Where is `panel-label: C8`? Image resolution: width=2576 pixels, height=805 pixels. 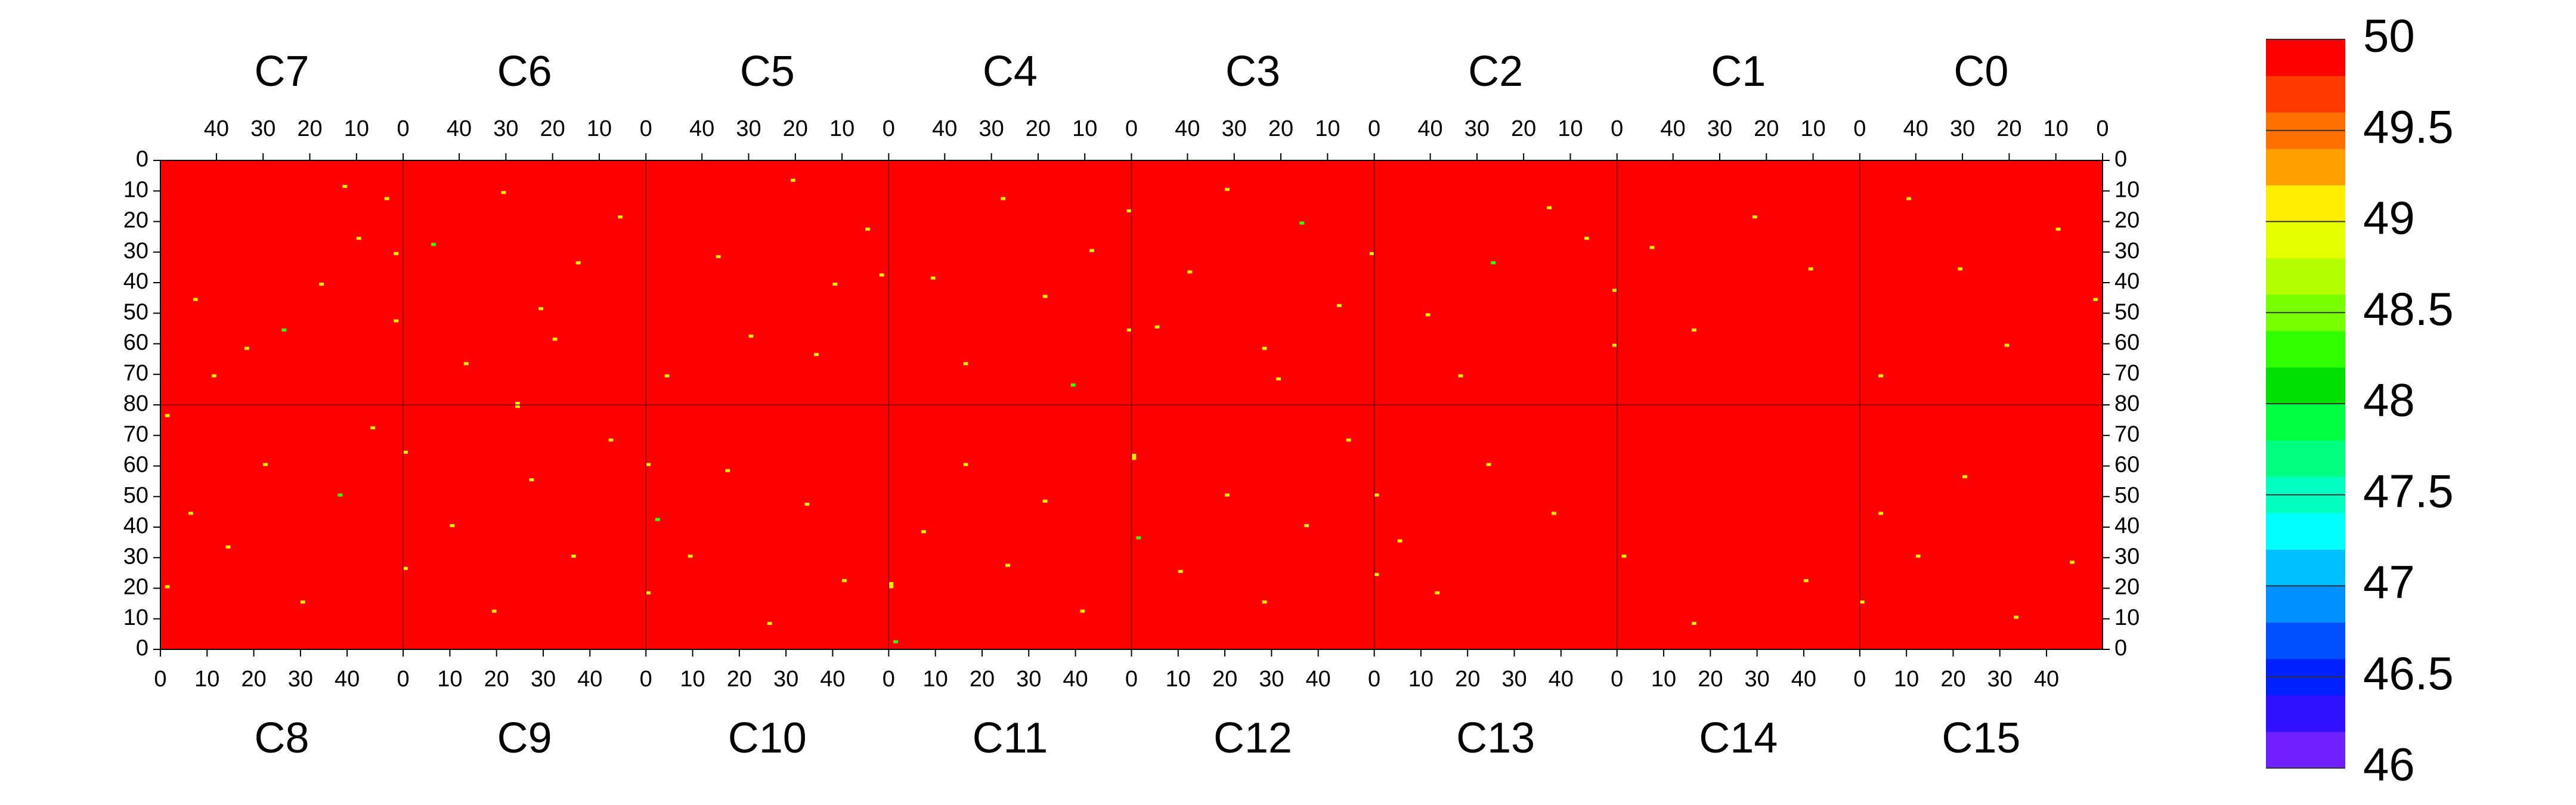 panel-label: C8 is located at coordinates (282, 738).